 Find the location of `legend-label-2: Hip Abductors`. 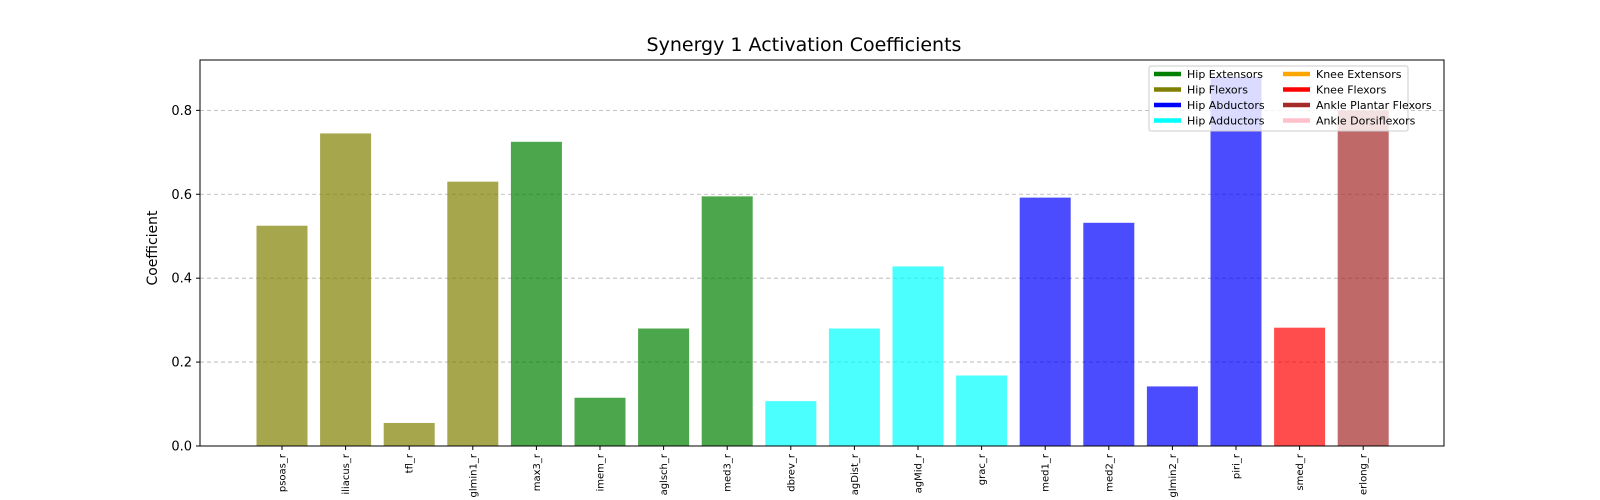

legend-label-2: Hip Abductors is located at coordinates (1226, 105).